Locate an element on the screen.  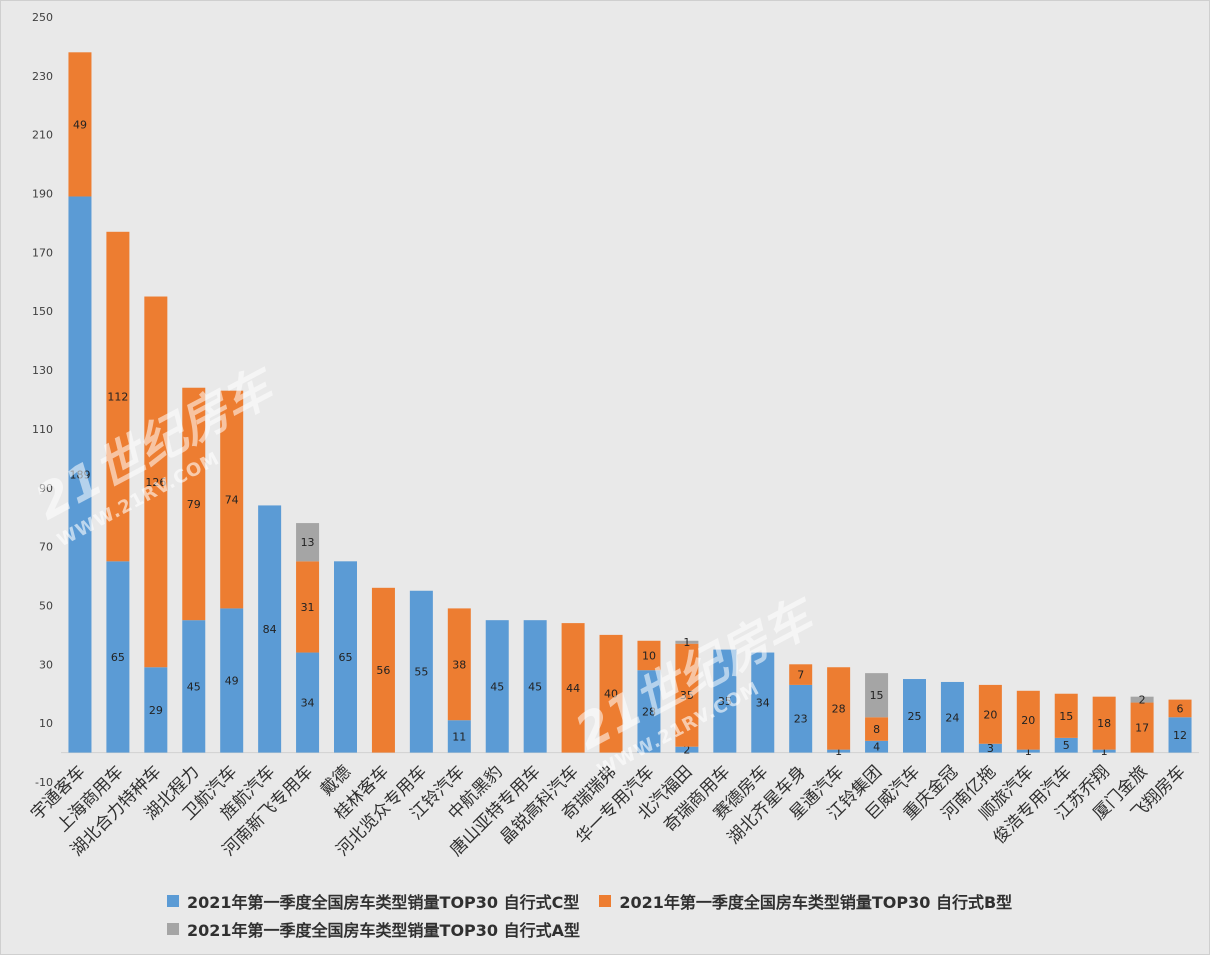
y-tick-label: 30 is located at coordinates (46, 664).